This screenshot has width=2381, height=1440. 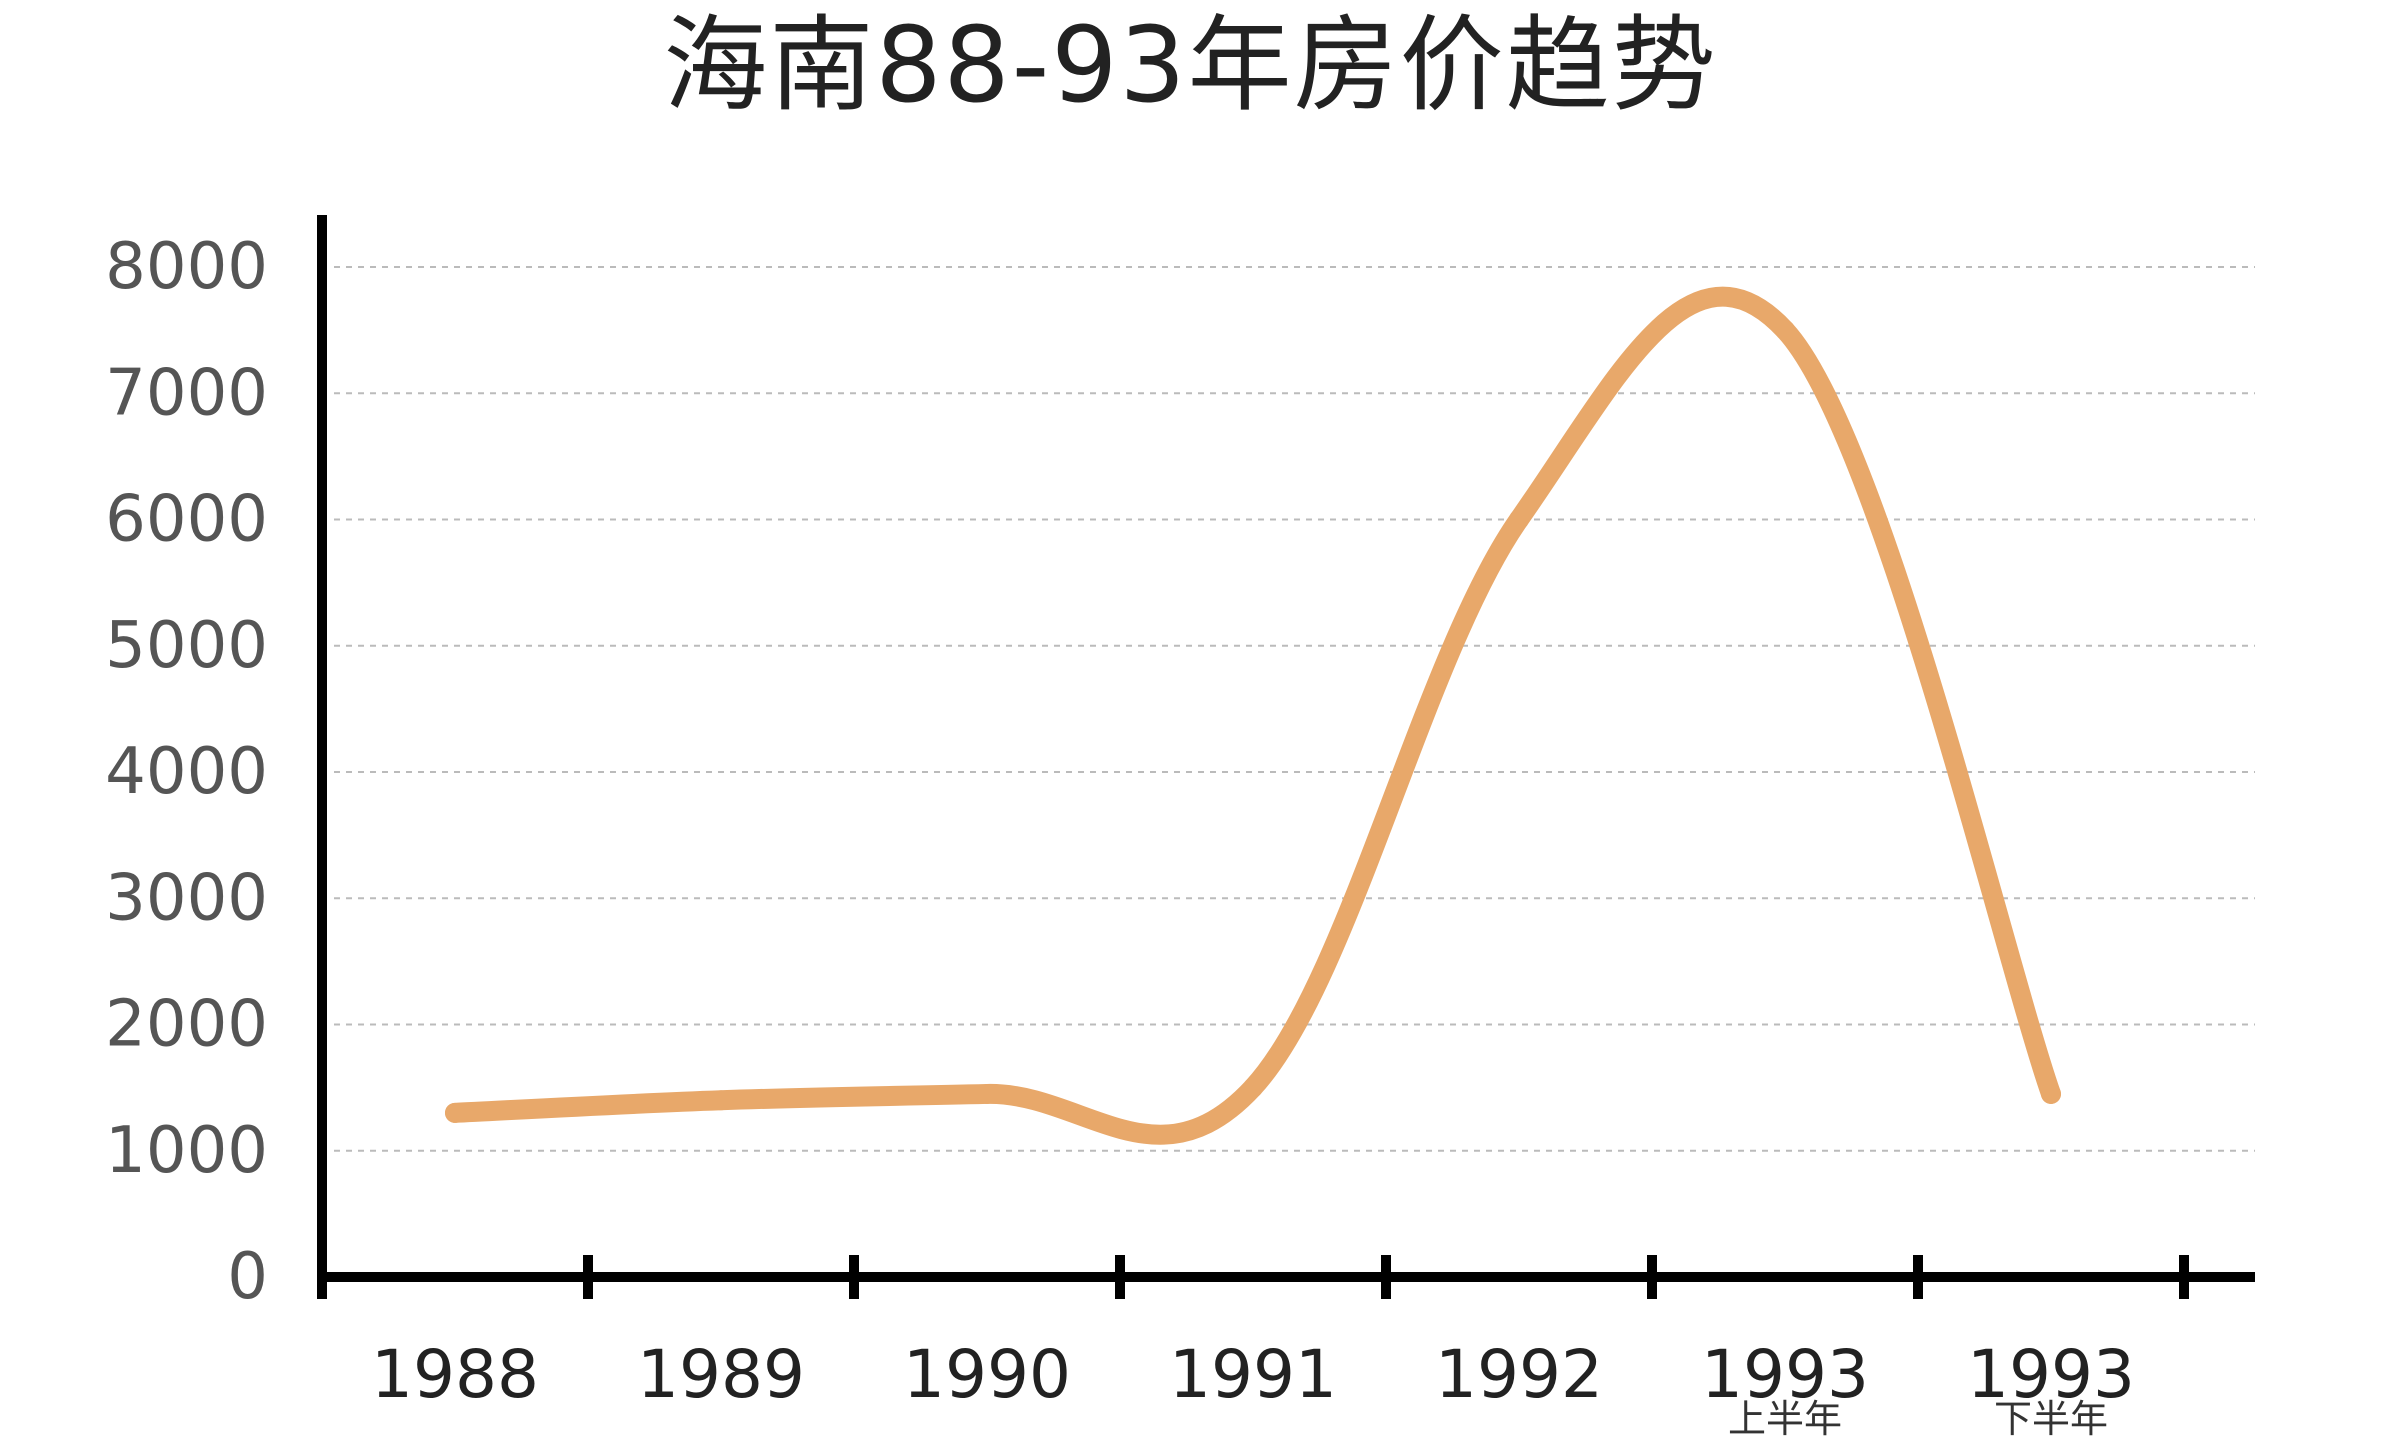 What do you see at coordinates (721, 1374) in the screenshot?
I see `x-tick-label: 1989` at bounding box center [721, 1374].